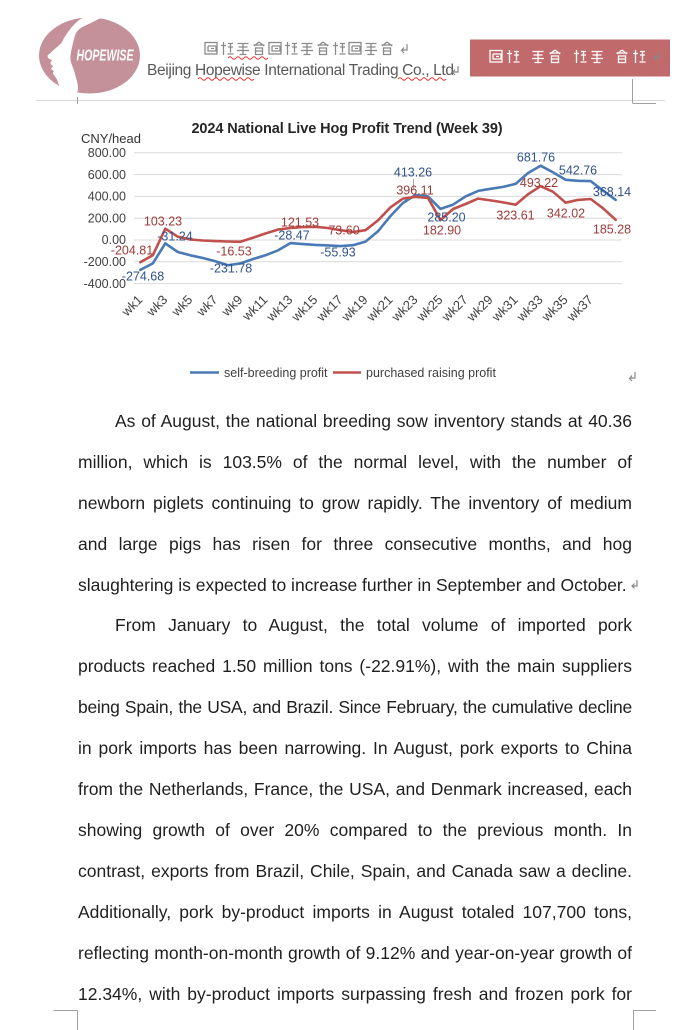 This screenshot has height=1030, width=700. I want to click on svg-text: -274.68, so click(143, 277).